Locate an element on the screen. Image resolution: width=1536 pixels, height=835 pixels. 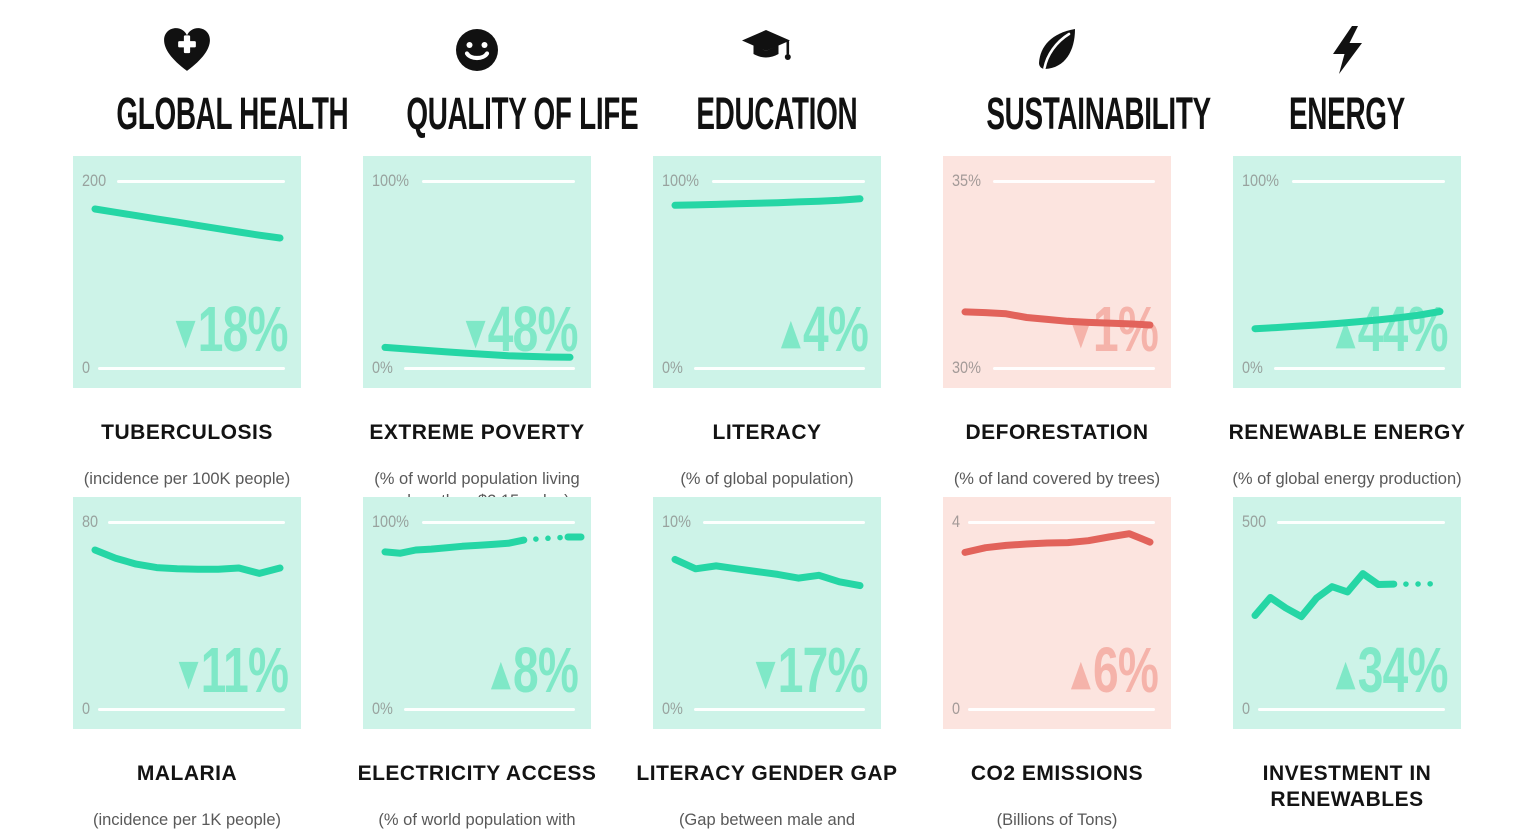
metric-caption: CO2 EMISSIONS (Billions of Tons) is located at coordinates (1057, 782).